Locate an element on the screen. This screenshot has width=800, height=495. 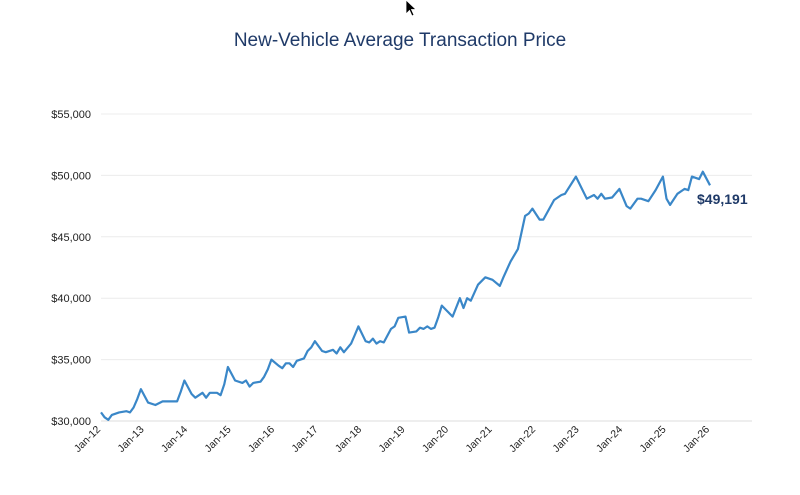
x-tick-label: Jan-19 is located at coordinates (391, 439).